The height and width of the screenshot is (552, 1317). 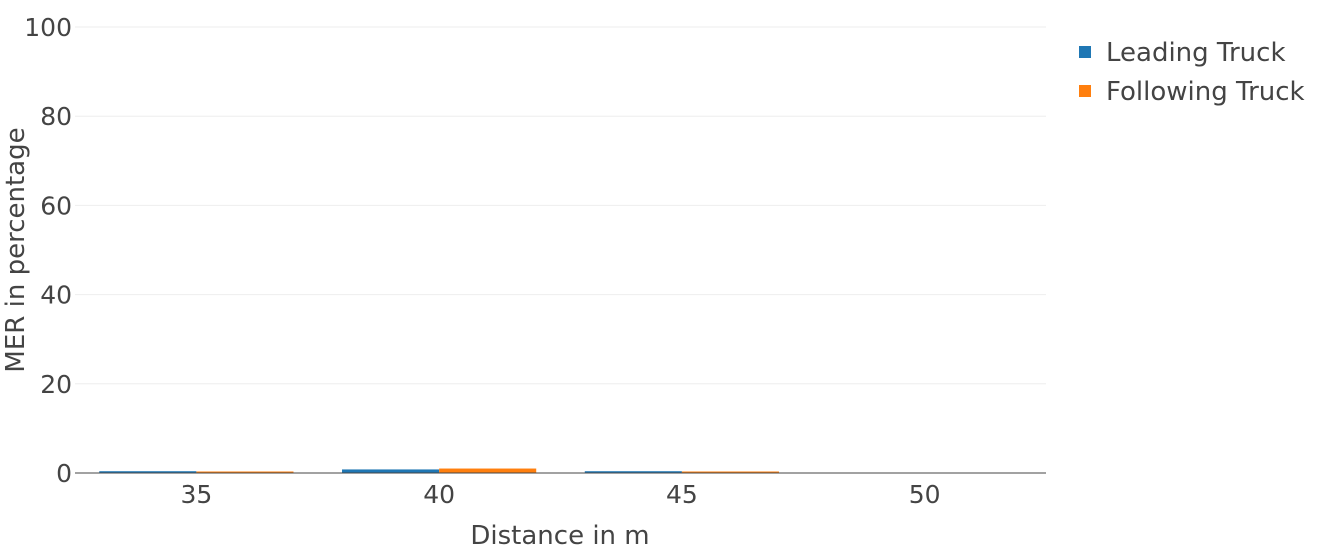 I want to click on legend-label: Leading Truck, so click(x=1196, y=53).